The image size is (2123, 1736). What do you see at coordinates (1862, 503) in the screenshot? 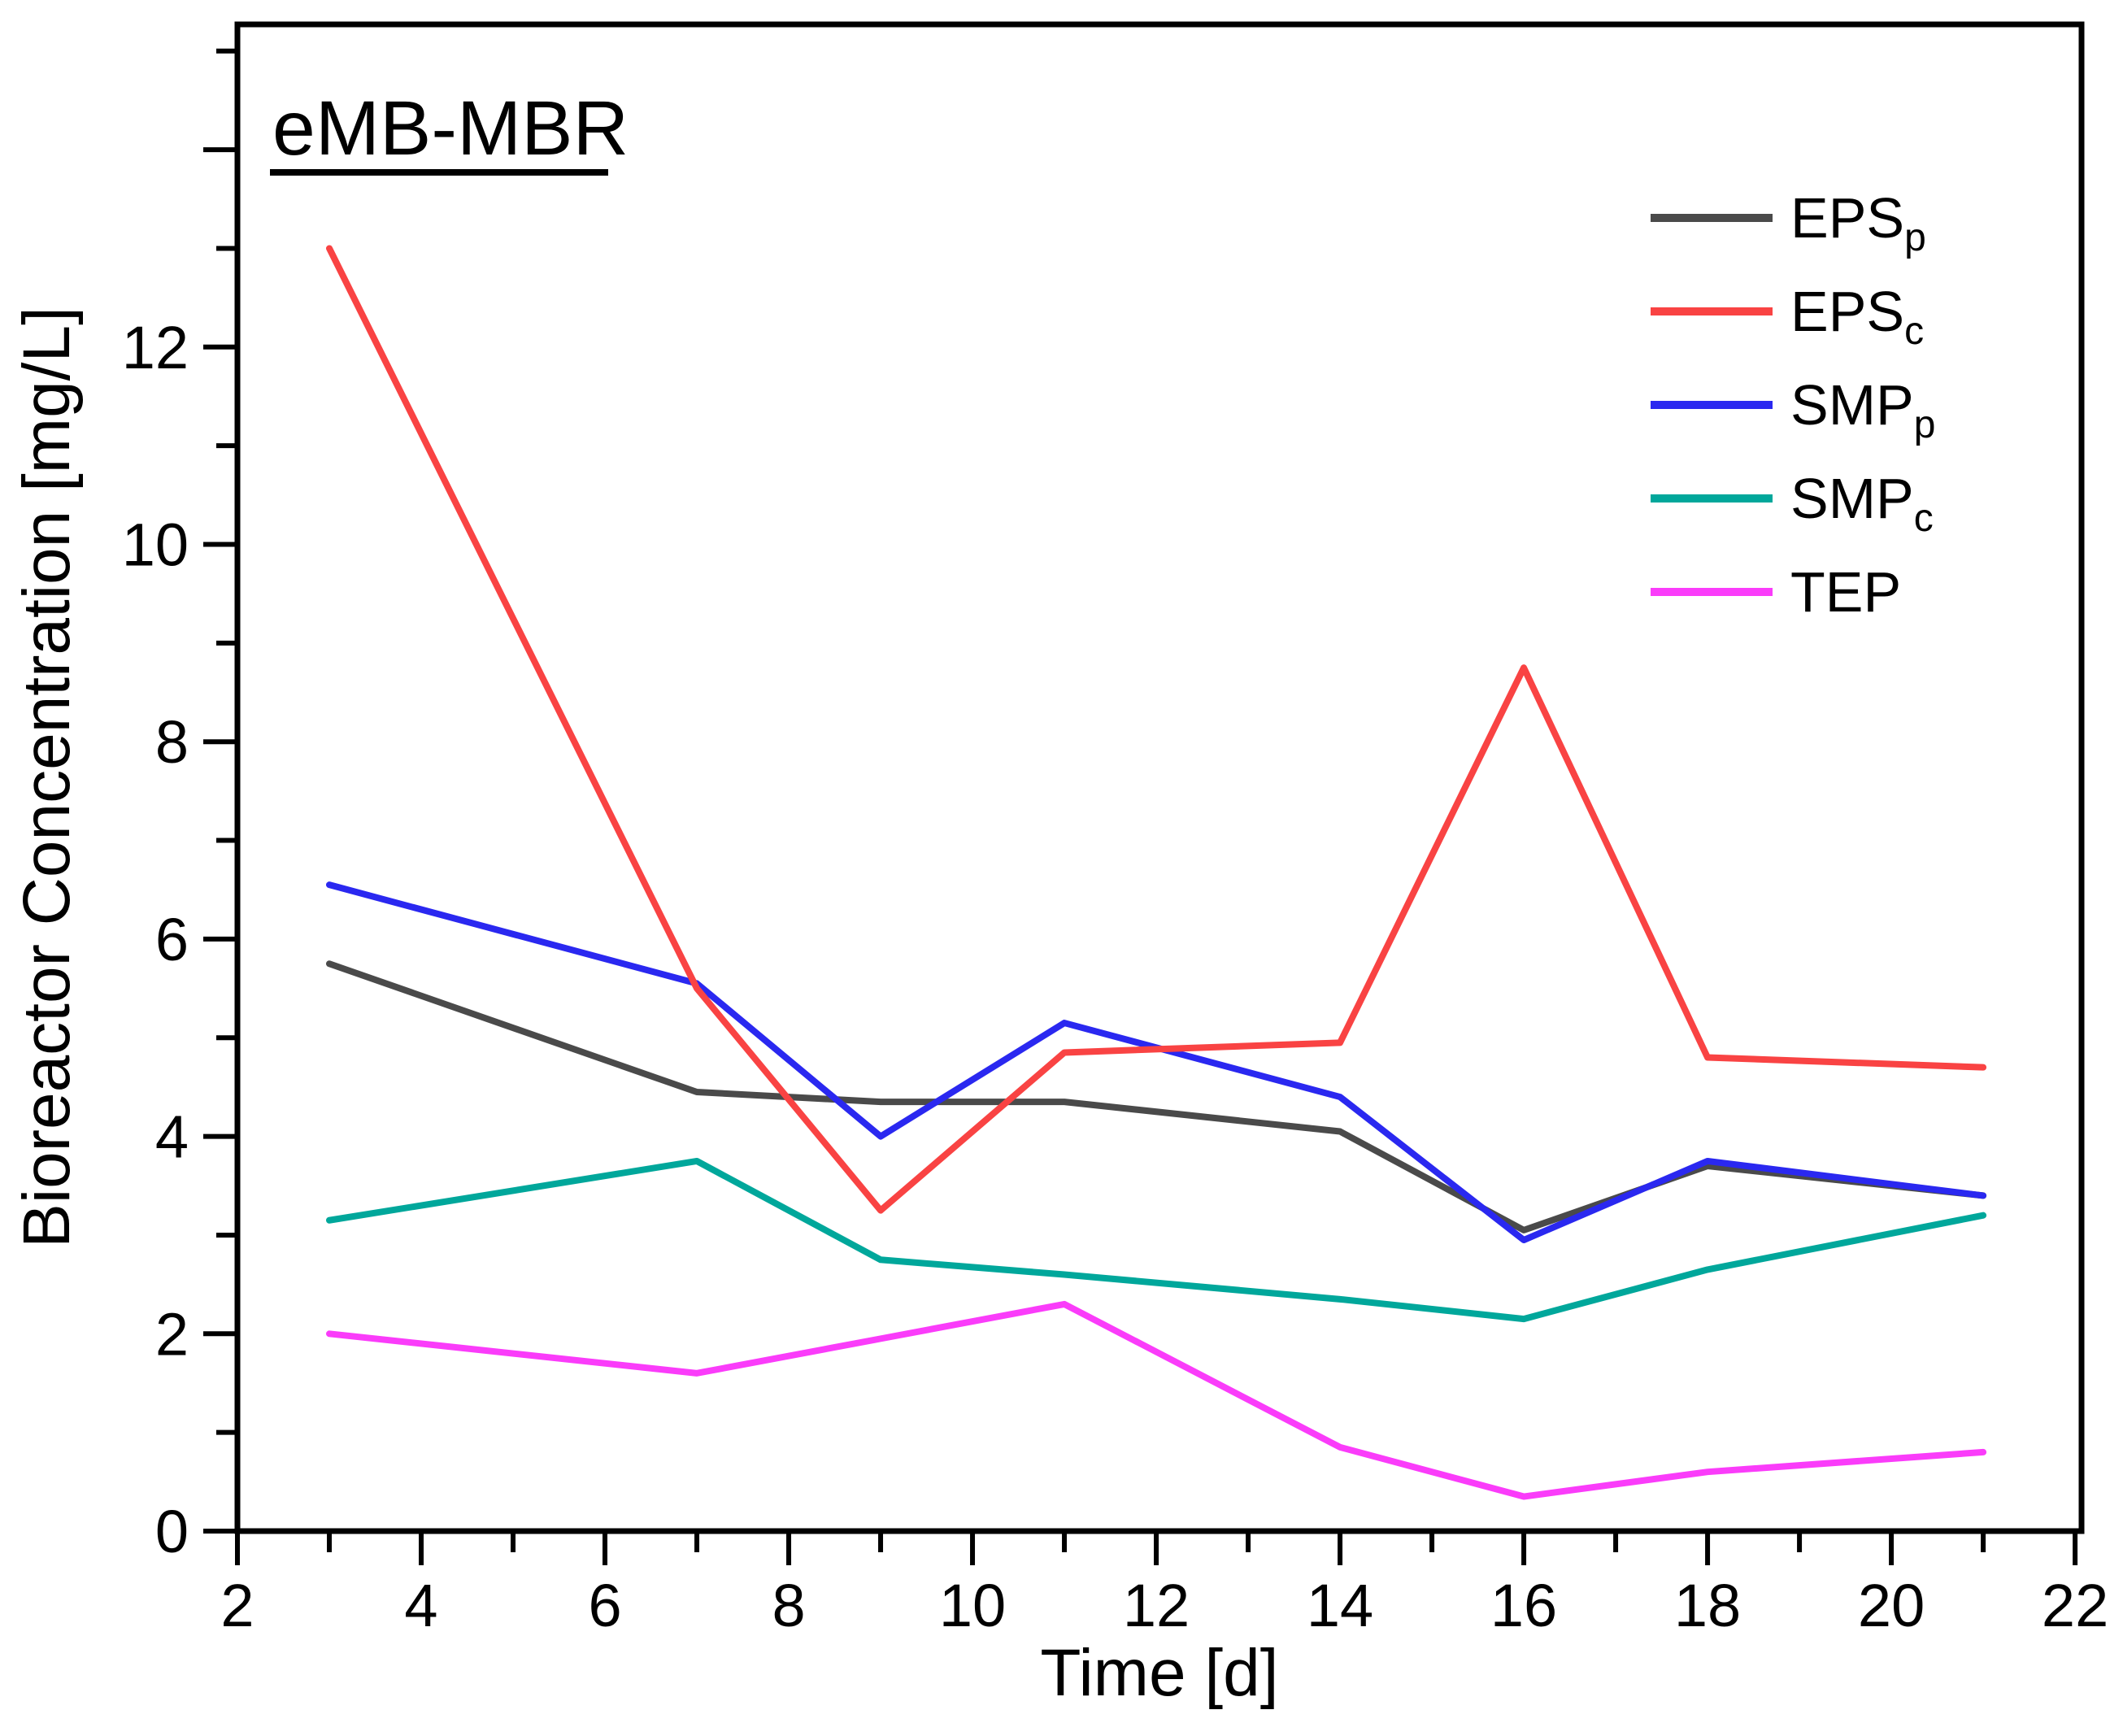
I see `legend-label-SMP_c: SMPc` at bounding box center [1862, 503].